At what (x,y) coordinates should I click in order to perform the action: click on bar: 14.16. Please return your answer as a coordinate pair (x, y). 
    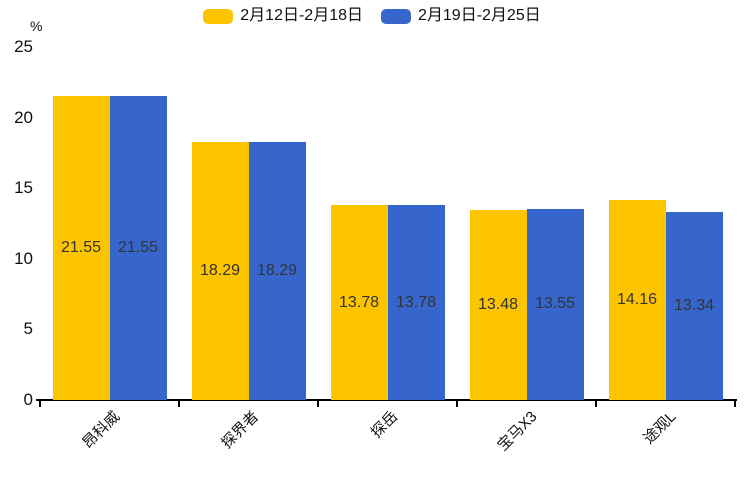
    Looking at the image, I should click on (637, 300).